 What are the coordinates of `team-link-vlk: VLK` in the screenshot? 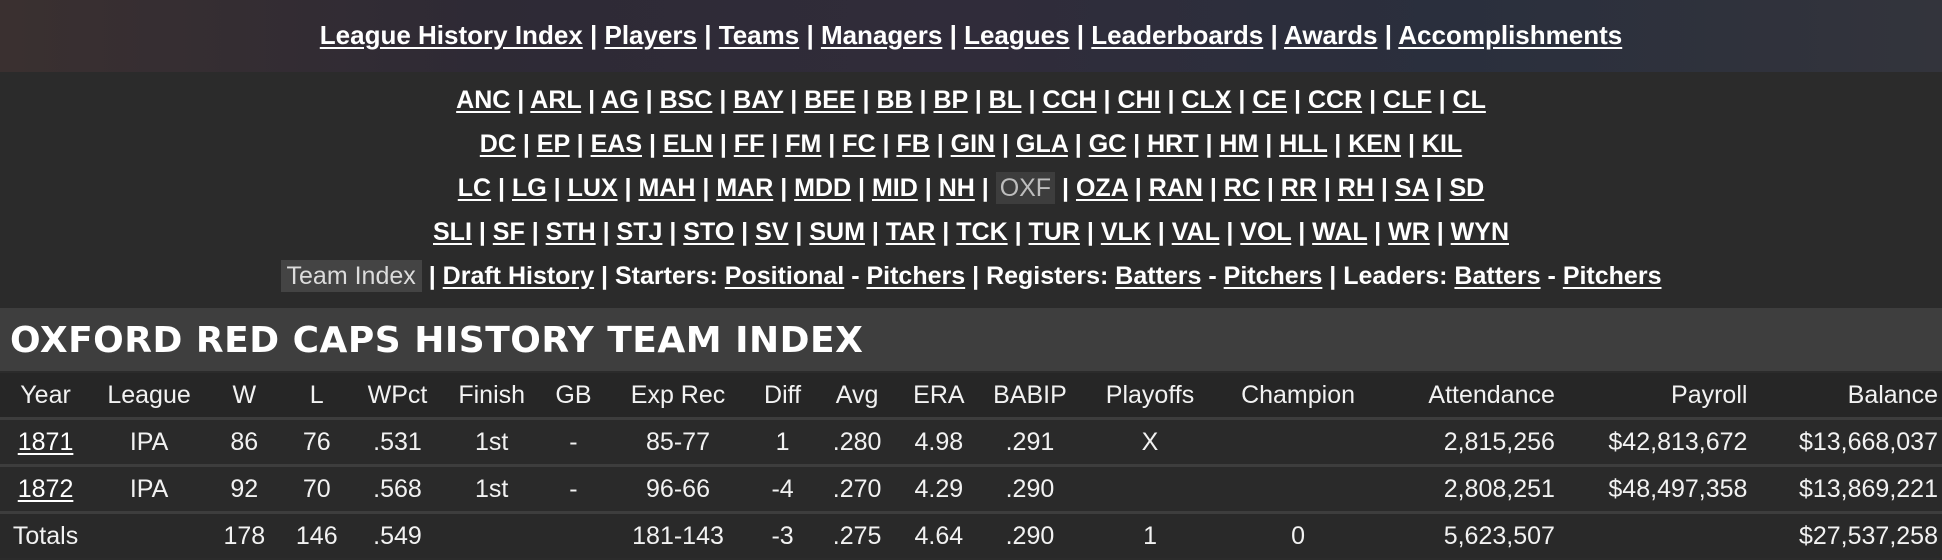 It's located at (1125, 232).